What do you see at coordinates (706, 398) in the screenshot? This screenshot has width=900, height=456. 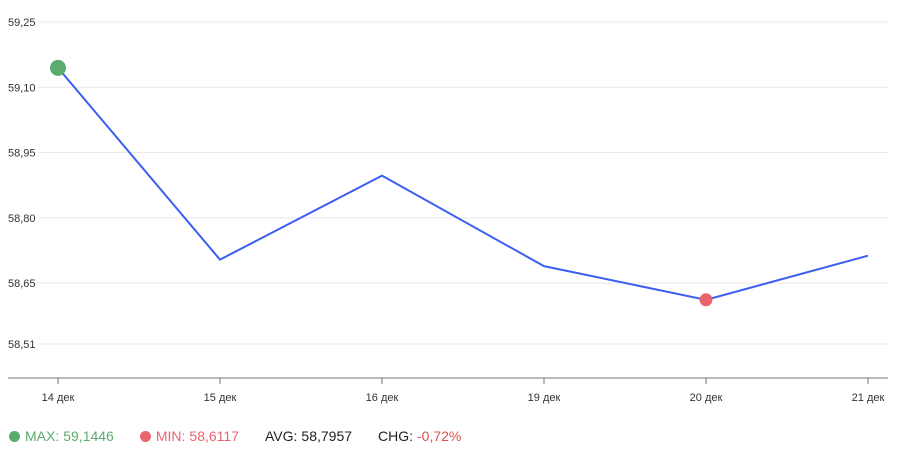 I see `x-tick-label: 20 дек` at bounding box center [706, 398].